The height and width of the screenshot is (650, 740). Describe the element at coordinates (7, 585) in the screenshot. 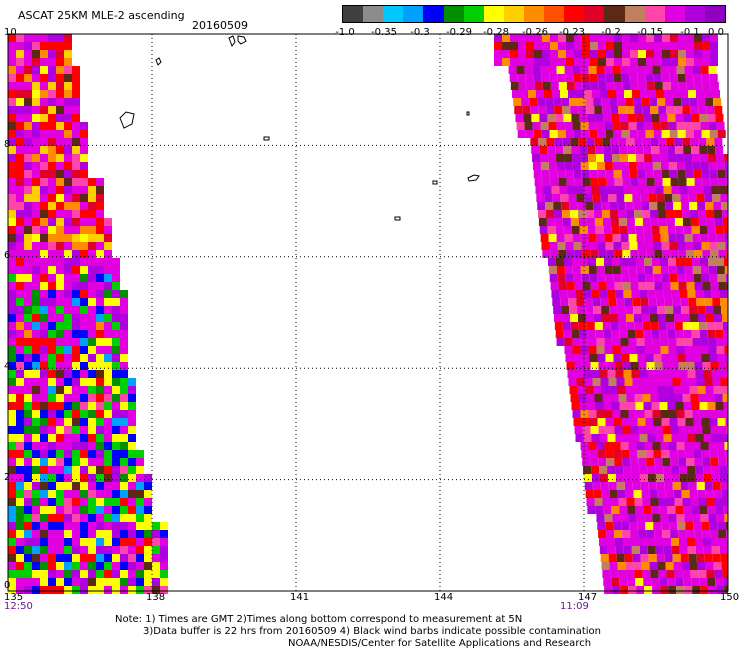

I see `lat-label: 0` at that location.